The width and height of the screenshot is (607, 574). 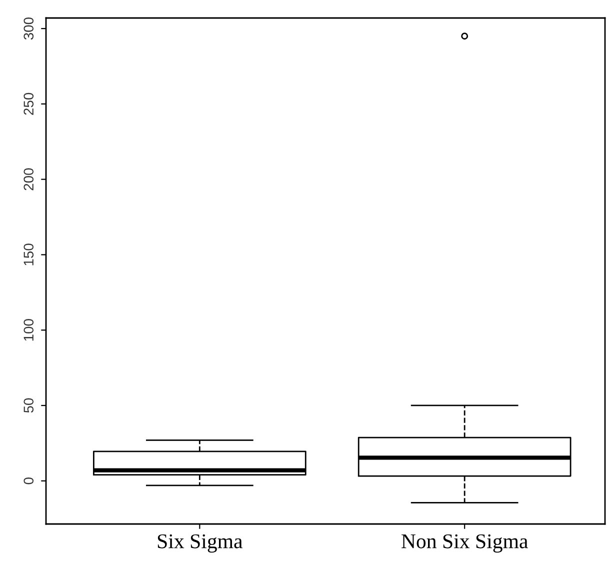 What do you see at coordinates (29, 330) in the screenshot?
I see `y-tick-label: 100` at bounding box center [29, 330].